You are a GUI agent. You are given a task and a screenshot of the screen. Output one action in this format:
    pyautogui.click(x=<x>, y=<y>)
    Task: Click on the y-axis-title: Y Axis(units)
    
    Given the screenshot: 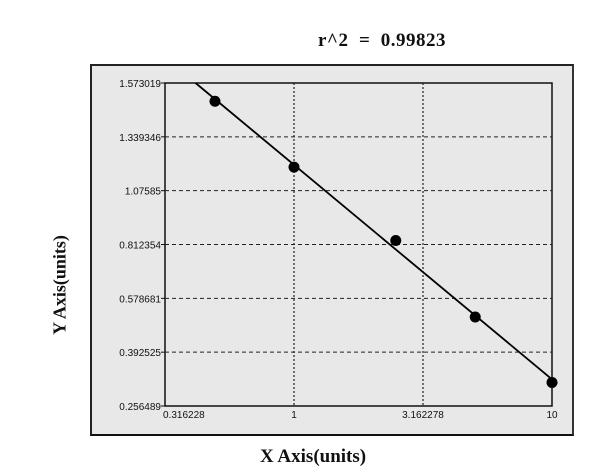 What is the action you would take?
    pyautogui.click(x=59, y=285)
    